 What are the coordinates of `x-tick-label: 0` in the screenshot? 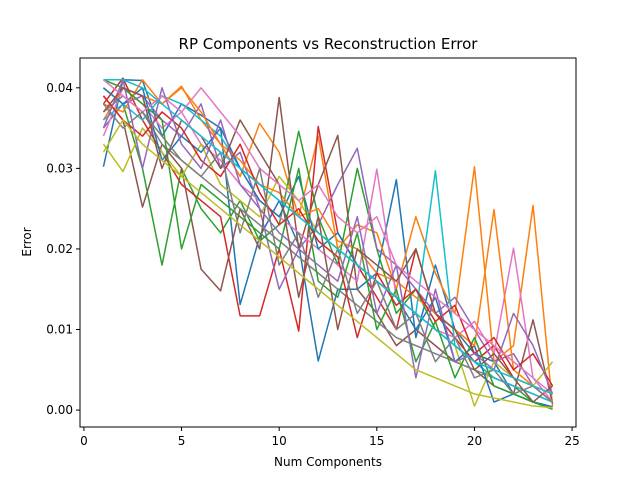 It's located at (84, 441).